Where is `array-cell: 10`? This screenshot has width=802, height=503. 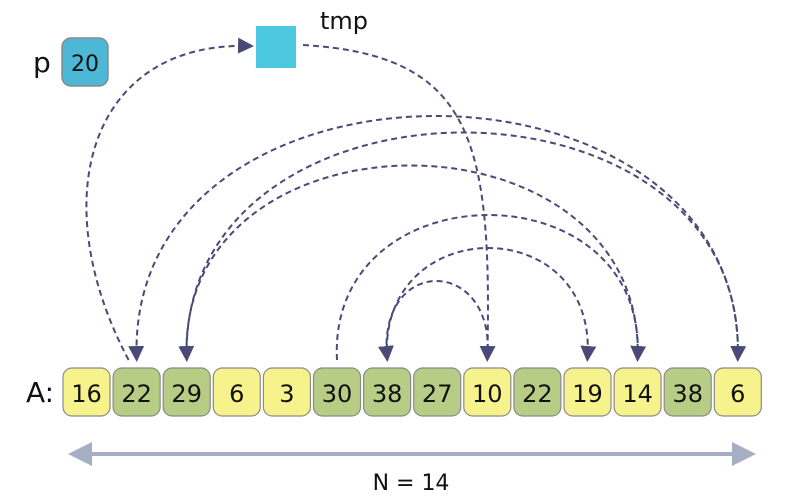
array-cell: 10 is located at coordinates (487, 392).